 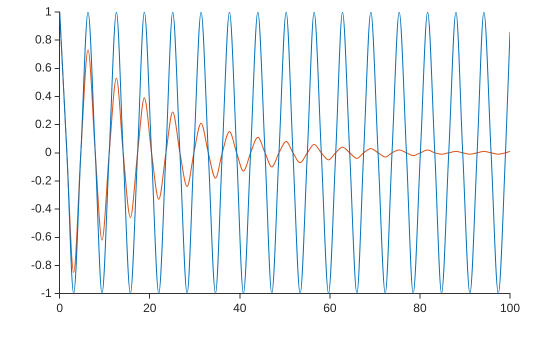 What do you see at coordinates (43, 67) in the screenshot?
I see `y-tick-label: 0.6` at bounding box center [43, 67].